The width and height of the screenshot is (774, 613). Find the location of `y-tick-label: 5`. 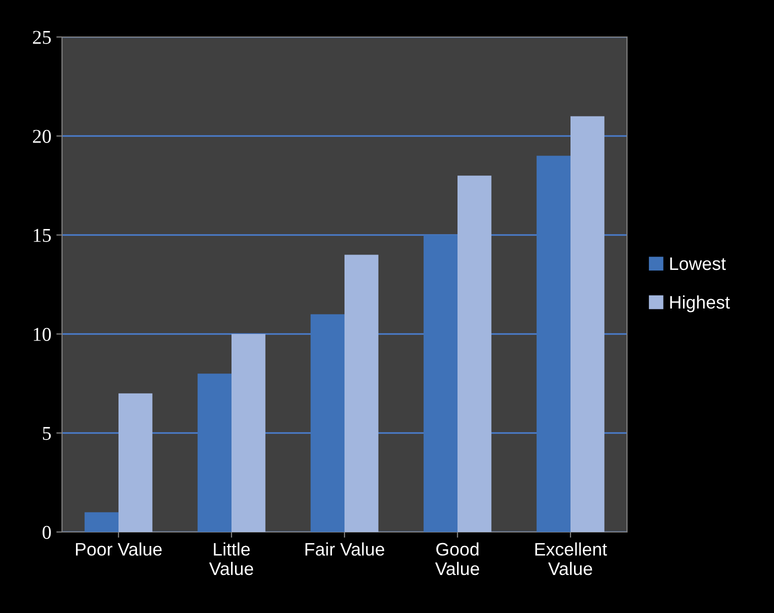

y-tick-label: 5 is located at coordinates (46, 433).